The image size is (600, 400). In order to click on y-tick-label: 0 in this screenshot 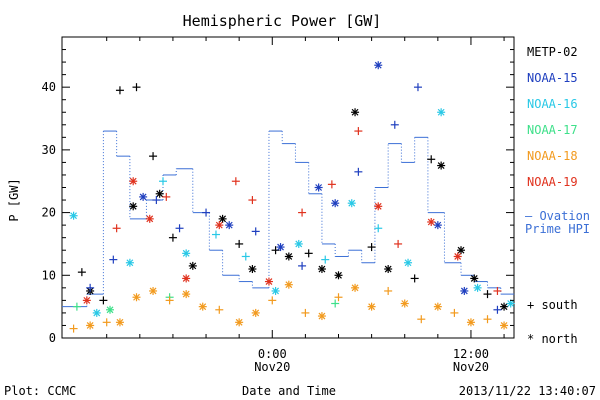, I will do `click(52, 338)`.